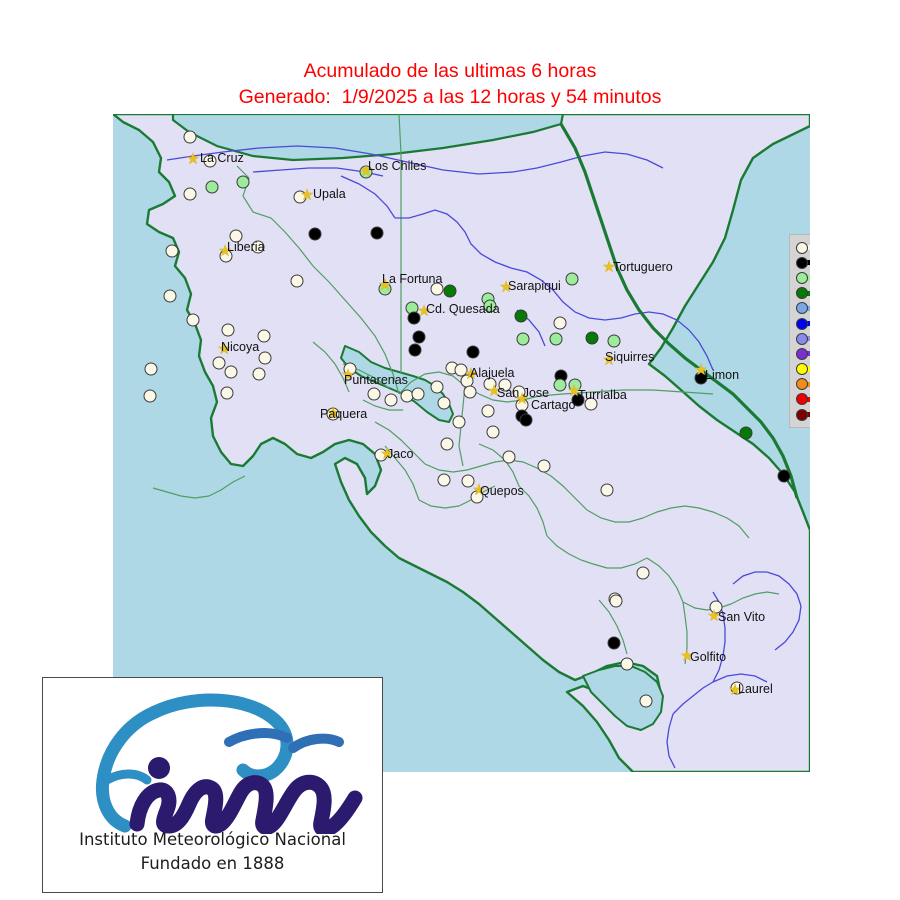 Image resolution: width=900 pixels, height=900 pixels. What do you see at coordinates (602, 395) in the screenshot?
I see `city-label: Turrialba` at bounding box center [602, 395].